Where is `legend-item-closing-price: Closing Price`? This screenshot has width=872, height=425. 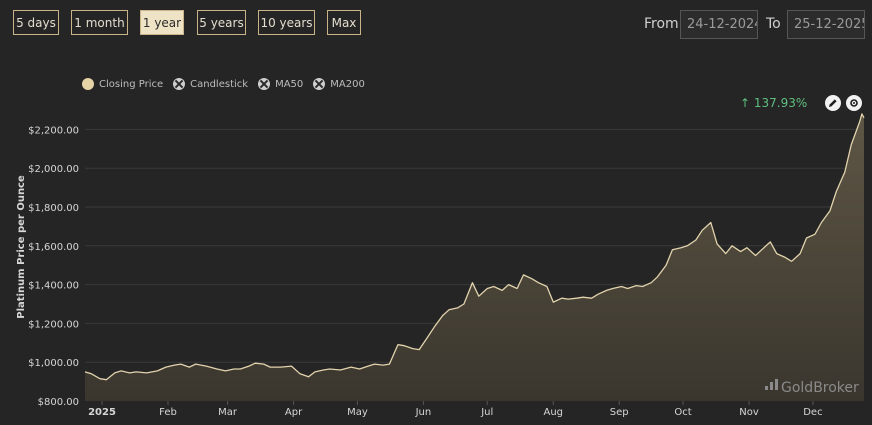 legend-item-closing-price: Closing Price is located at coordinates (122, 84).